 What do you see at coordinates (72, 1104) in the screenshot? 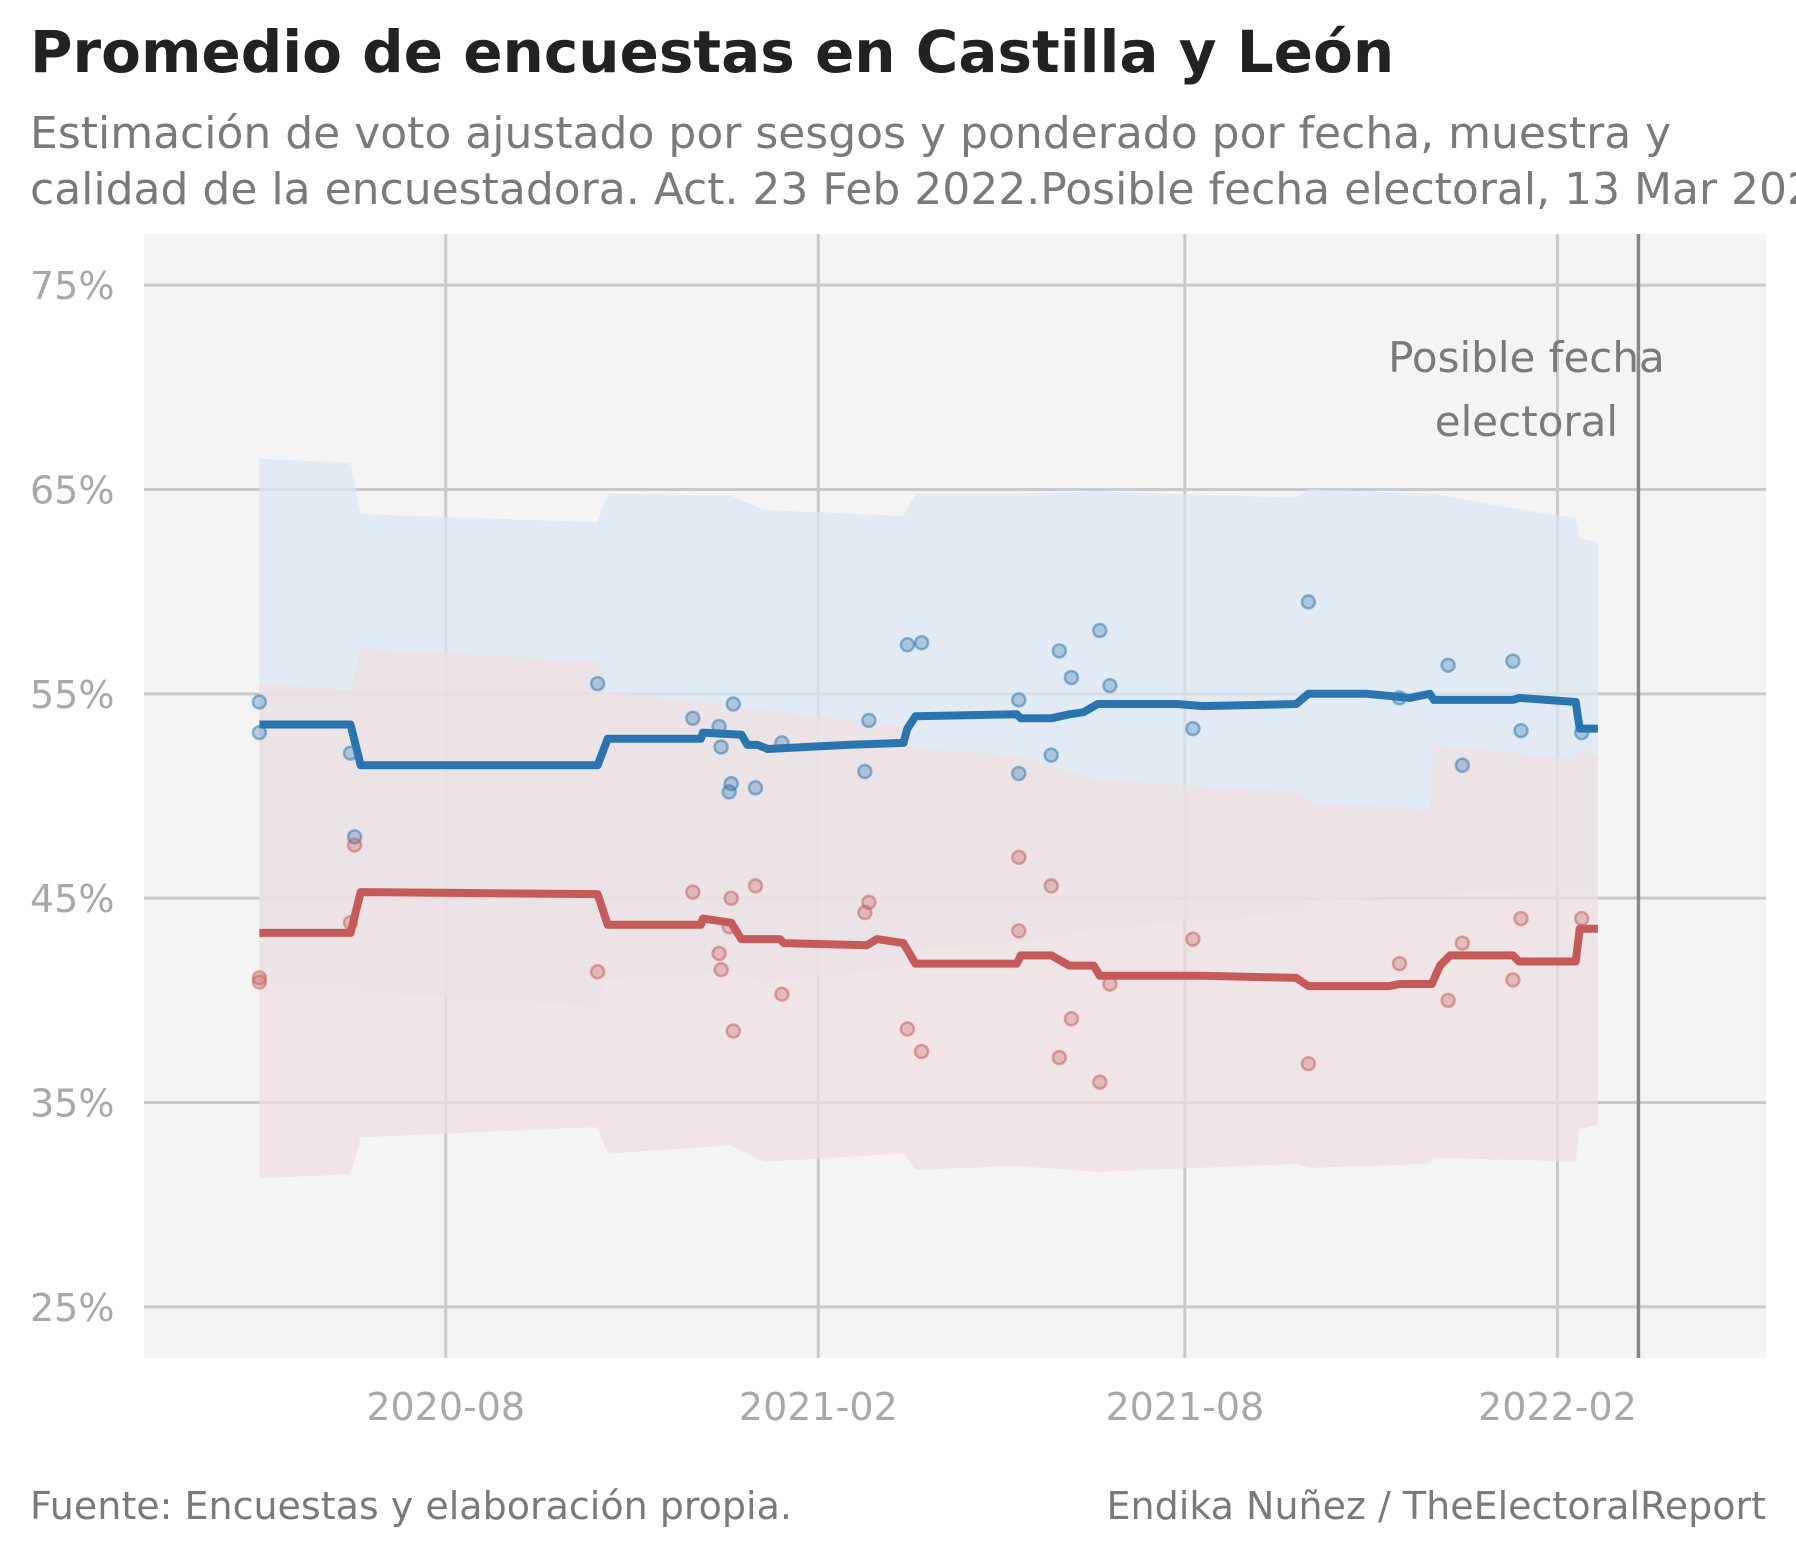
I see `y-tick-label: 35%` at bounding box center [72, 1104].